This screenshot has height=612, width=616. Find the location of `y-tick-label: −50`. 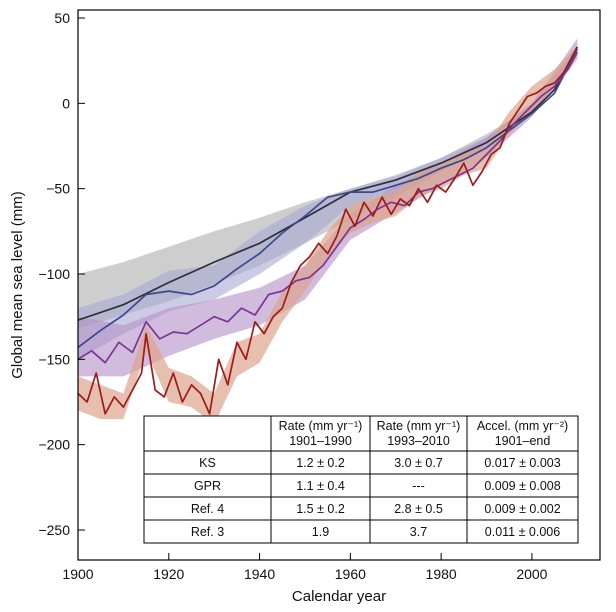

y-tick-label: −50 is located at coordinates (58, 189).